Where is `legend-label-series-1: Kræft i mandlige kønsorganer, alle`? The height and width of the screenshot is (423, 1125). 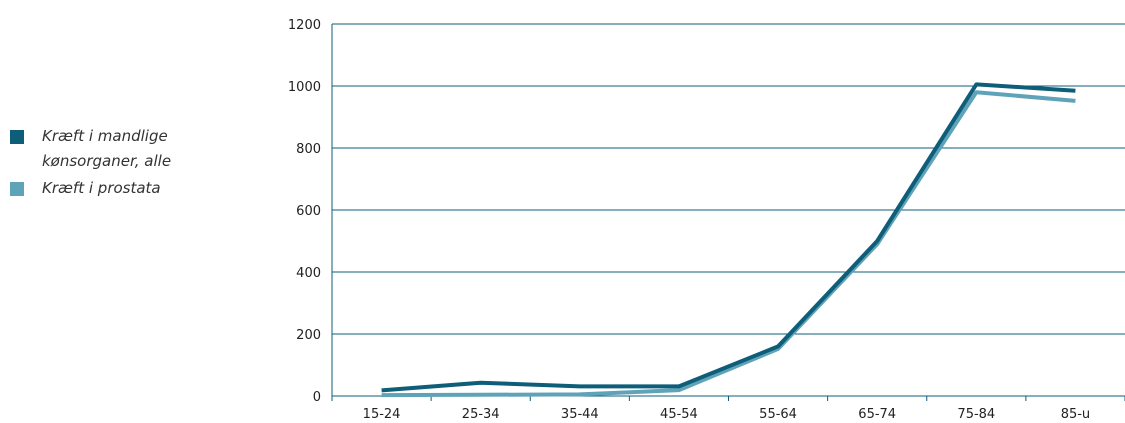
legend-label-series-1: Kræft i mandlige kønsorganer, alle is located at coordinates (107, 148).